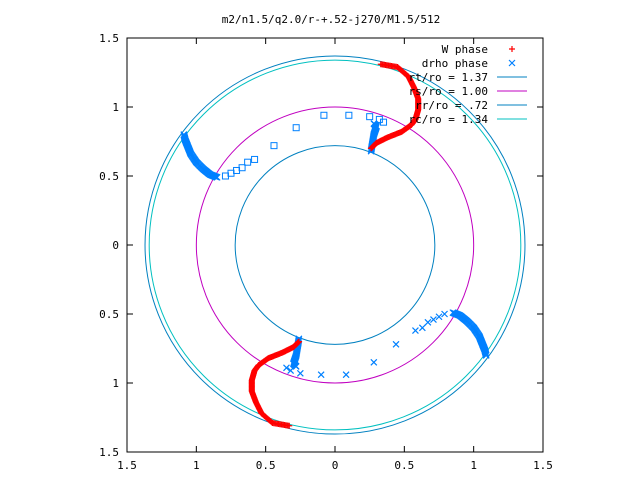 The height and width of the screenshot is (480, 640). What do you see at coordinates (451, 105) in the screenshot?
I see `legend-label: rr/ro = .72` at bounding box center [451, 105].